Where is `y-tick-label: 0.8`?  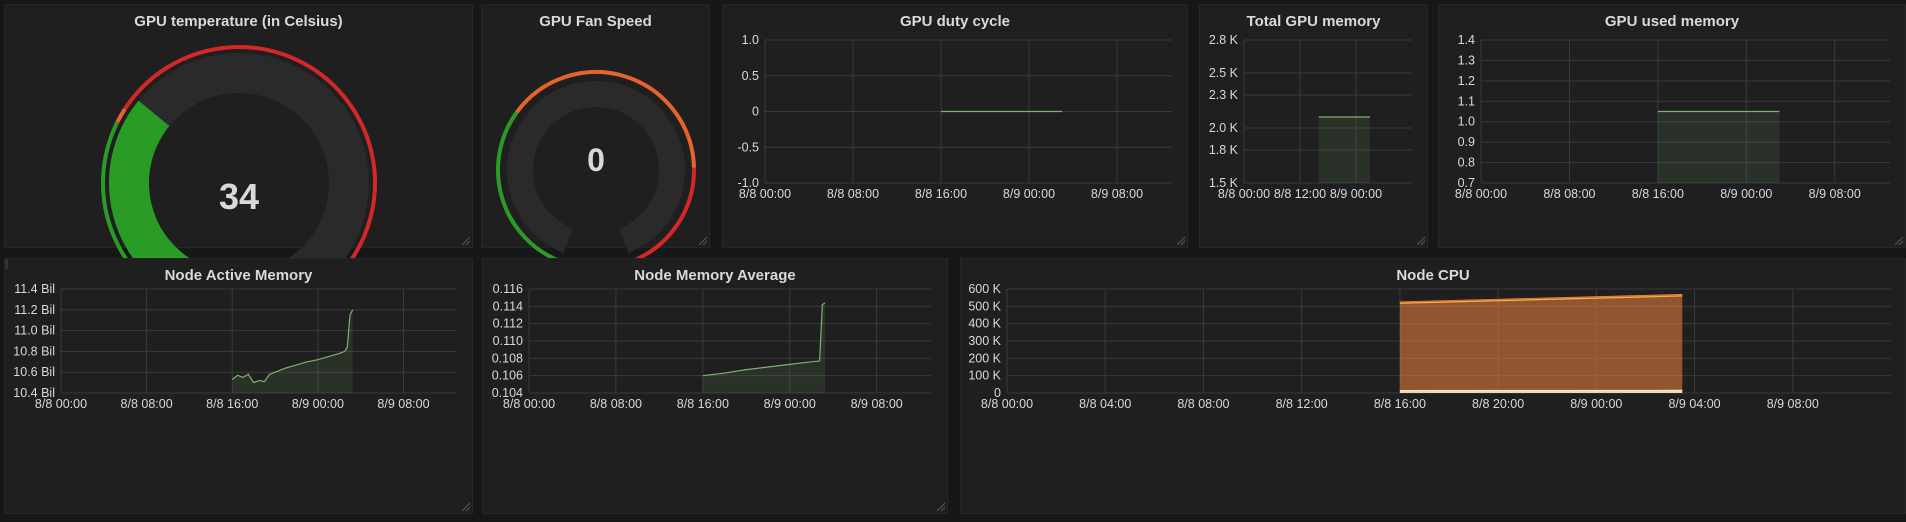 y-tick-label: 0.8 is located at coordinates (1466, 163).